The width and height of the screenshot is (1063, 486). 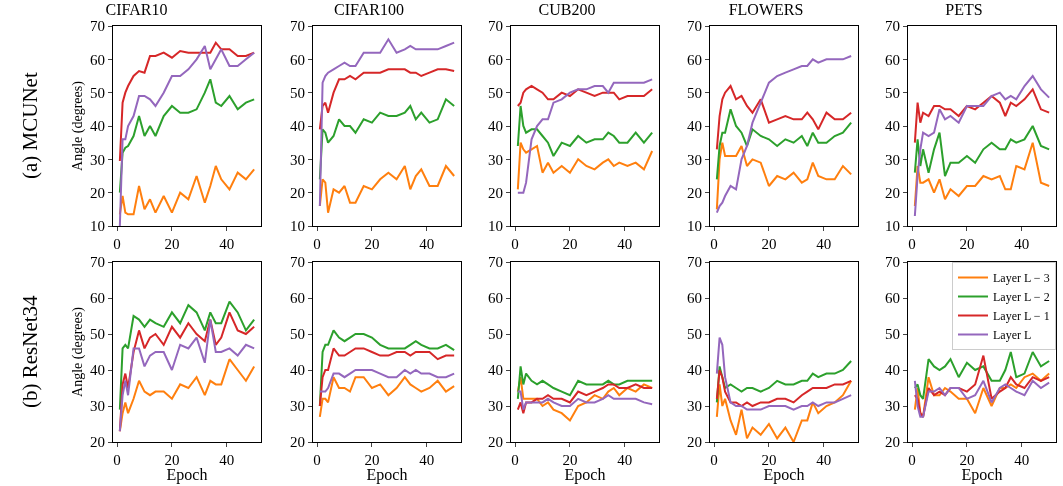 I want to click on legend-label: Layer L, so click(x=1012, y=335).